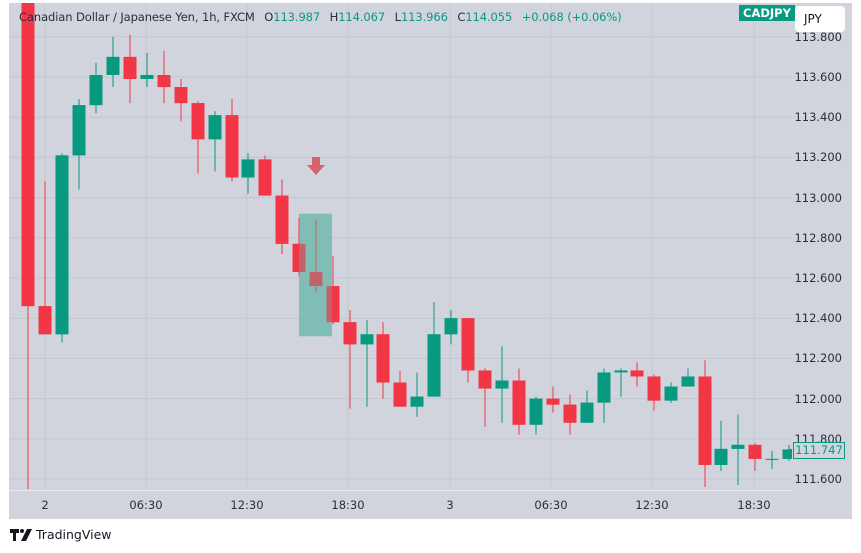 This screenshot has height=553, width=861. What do you see at coordinates (820, 19) in the screenshot?
I see `currency-badge: JPY` at bounding box center [820, 19].